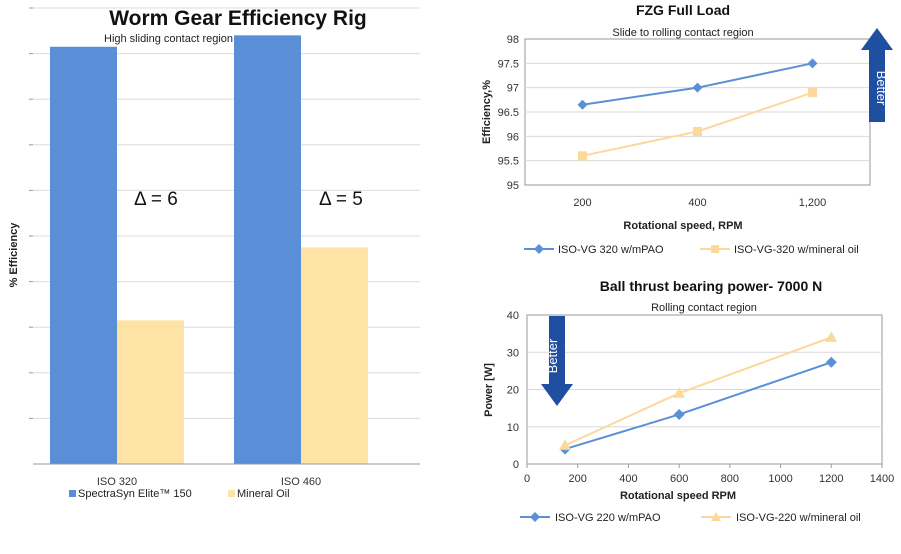 The image size is (901, 554). Describe the element at coordinates (513, 40) in the screenshot. I see `fzg-y-tick-label: 98` at that location.